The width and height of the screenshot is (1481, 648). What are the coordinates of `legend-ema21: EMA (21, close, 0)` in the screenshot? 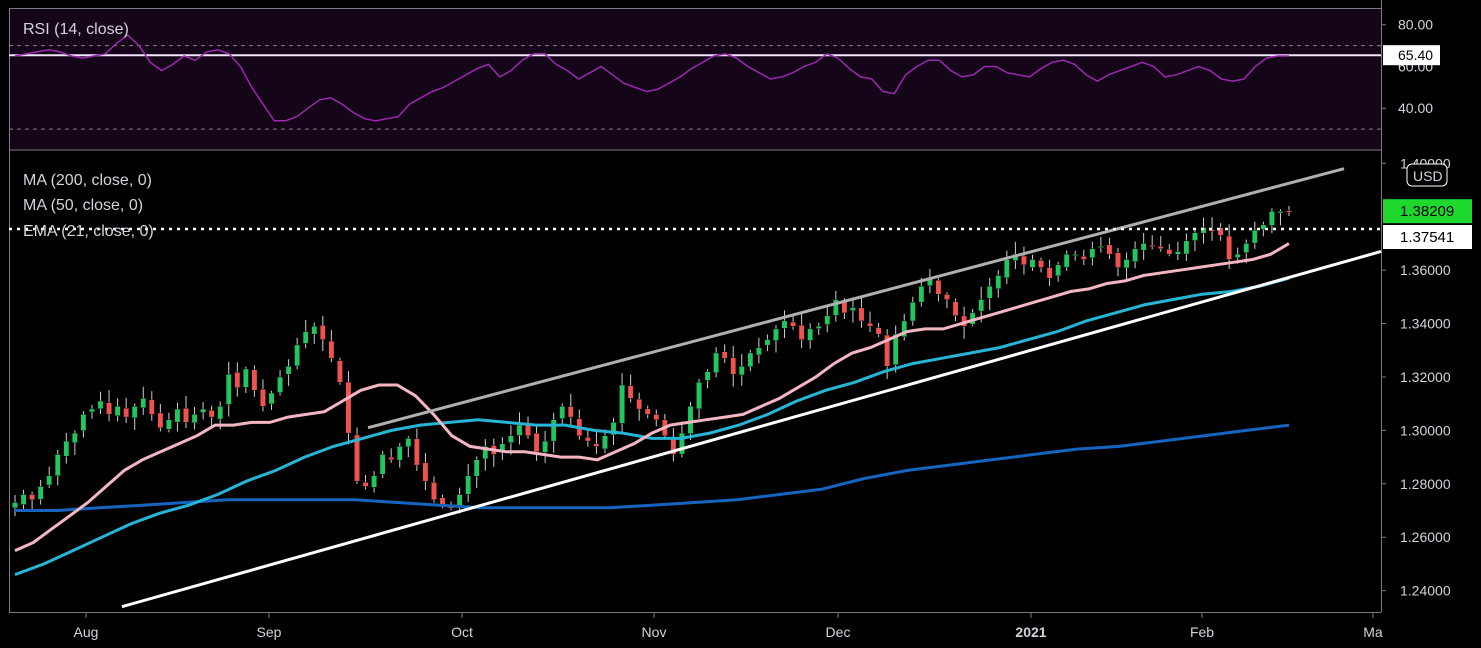 It's located at (88, 231).